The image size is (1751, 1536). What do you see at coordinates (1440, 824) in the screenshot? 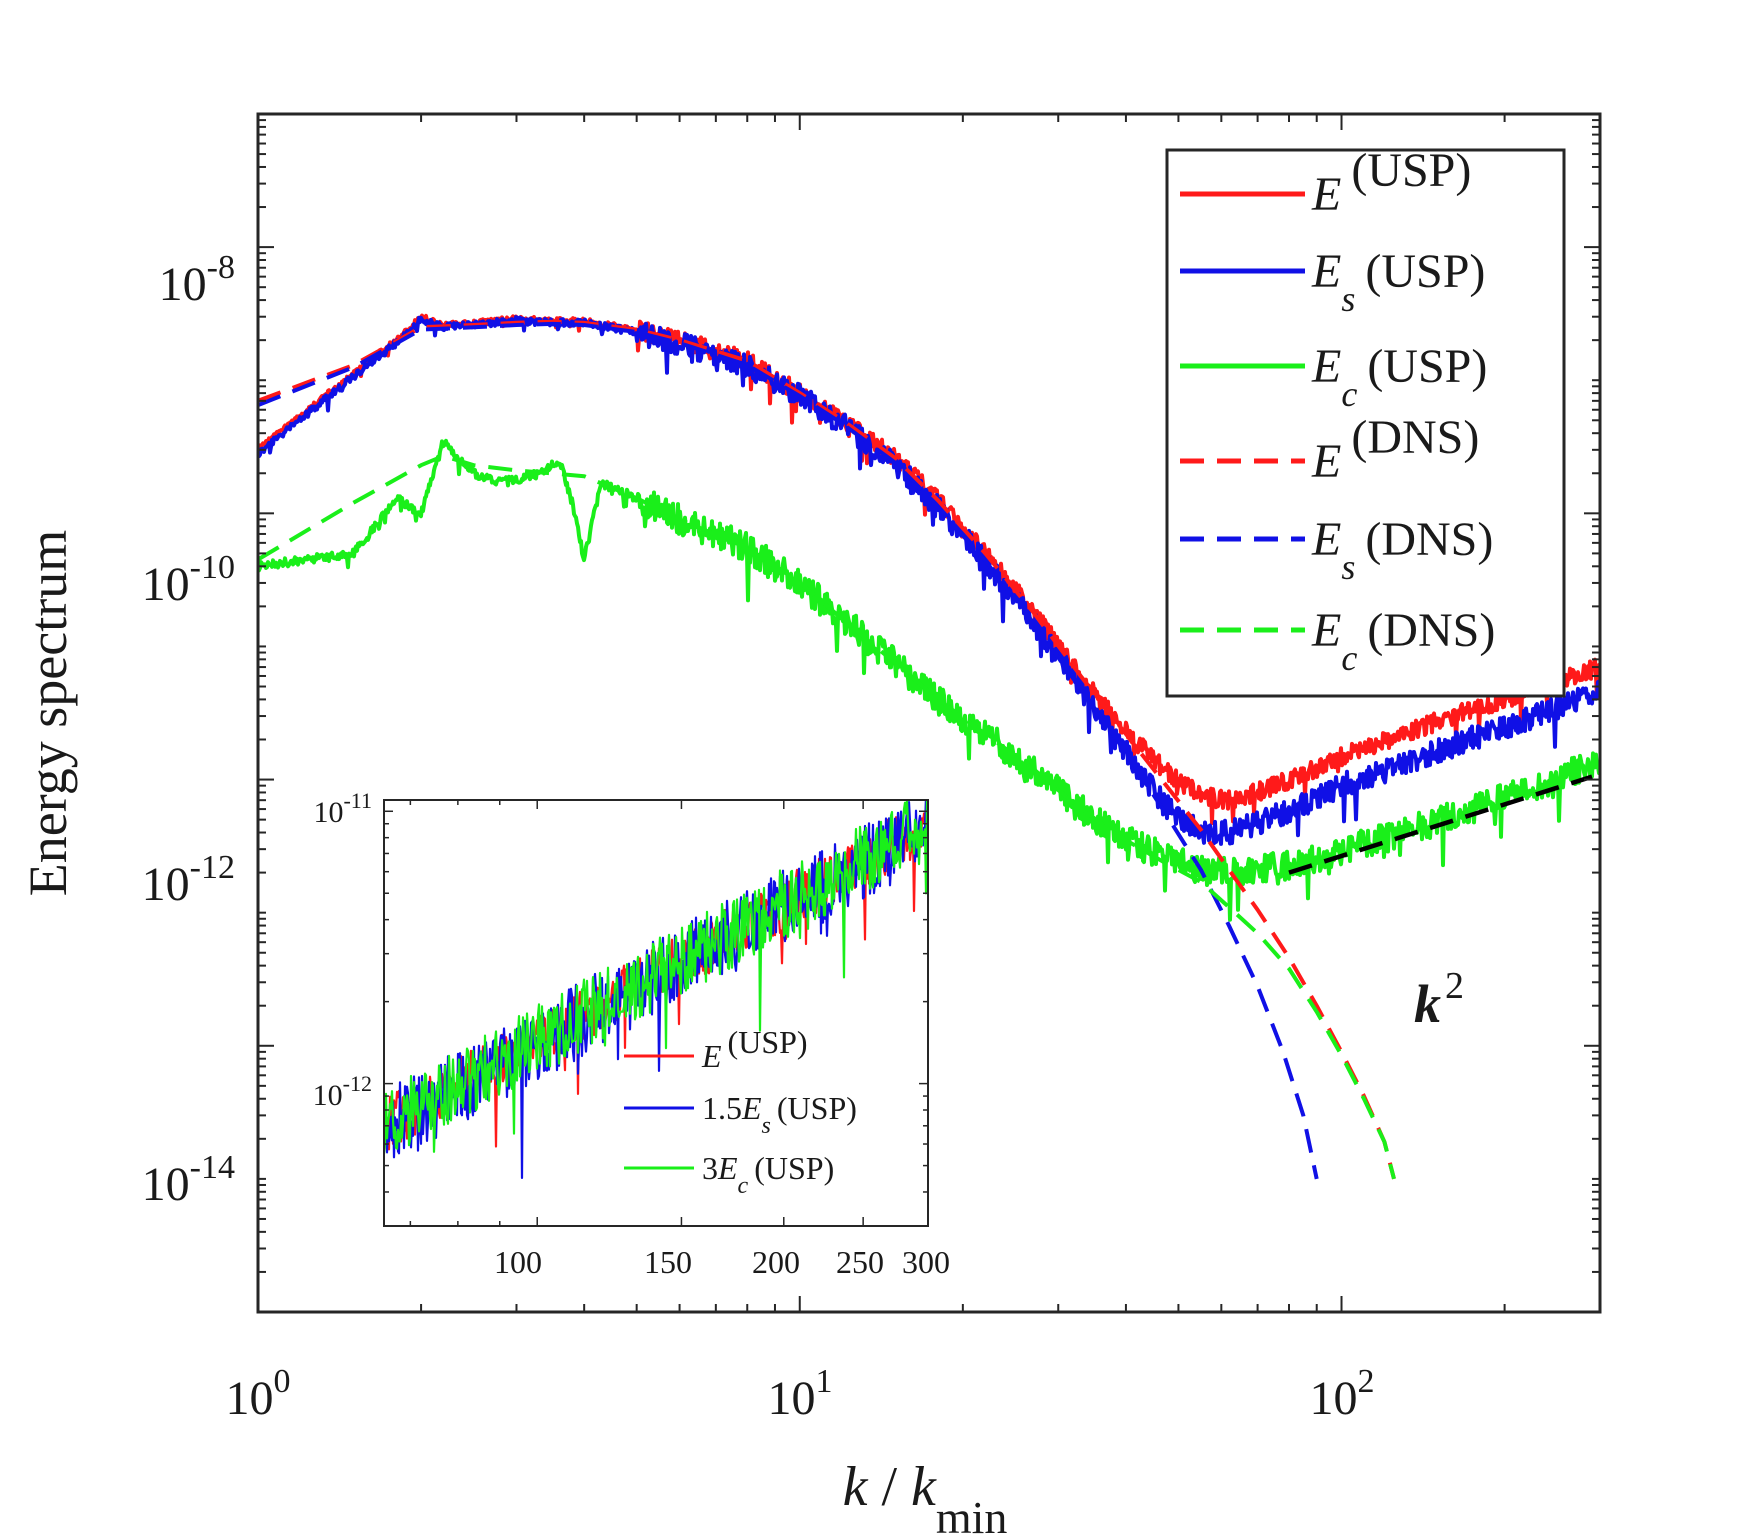
I see `main-series-k-2-reference` at bounding box center [1440, 824].